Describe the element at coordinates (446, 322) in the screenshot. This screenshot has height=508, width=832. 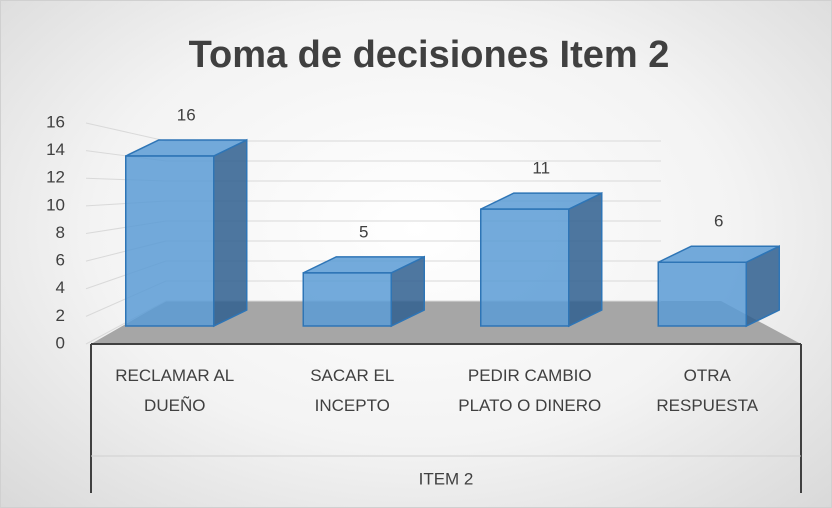
I see `floor` at that location.